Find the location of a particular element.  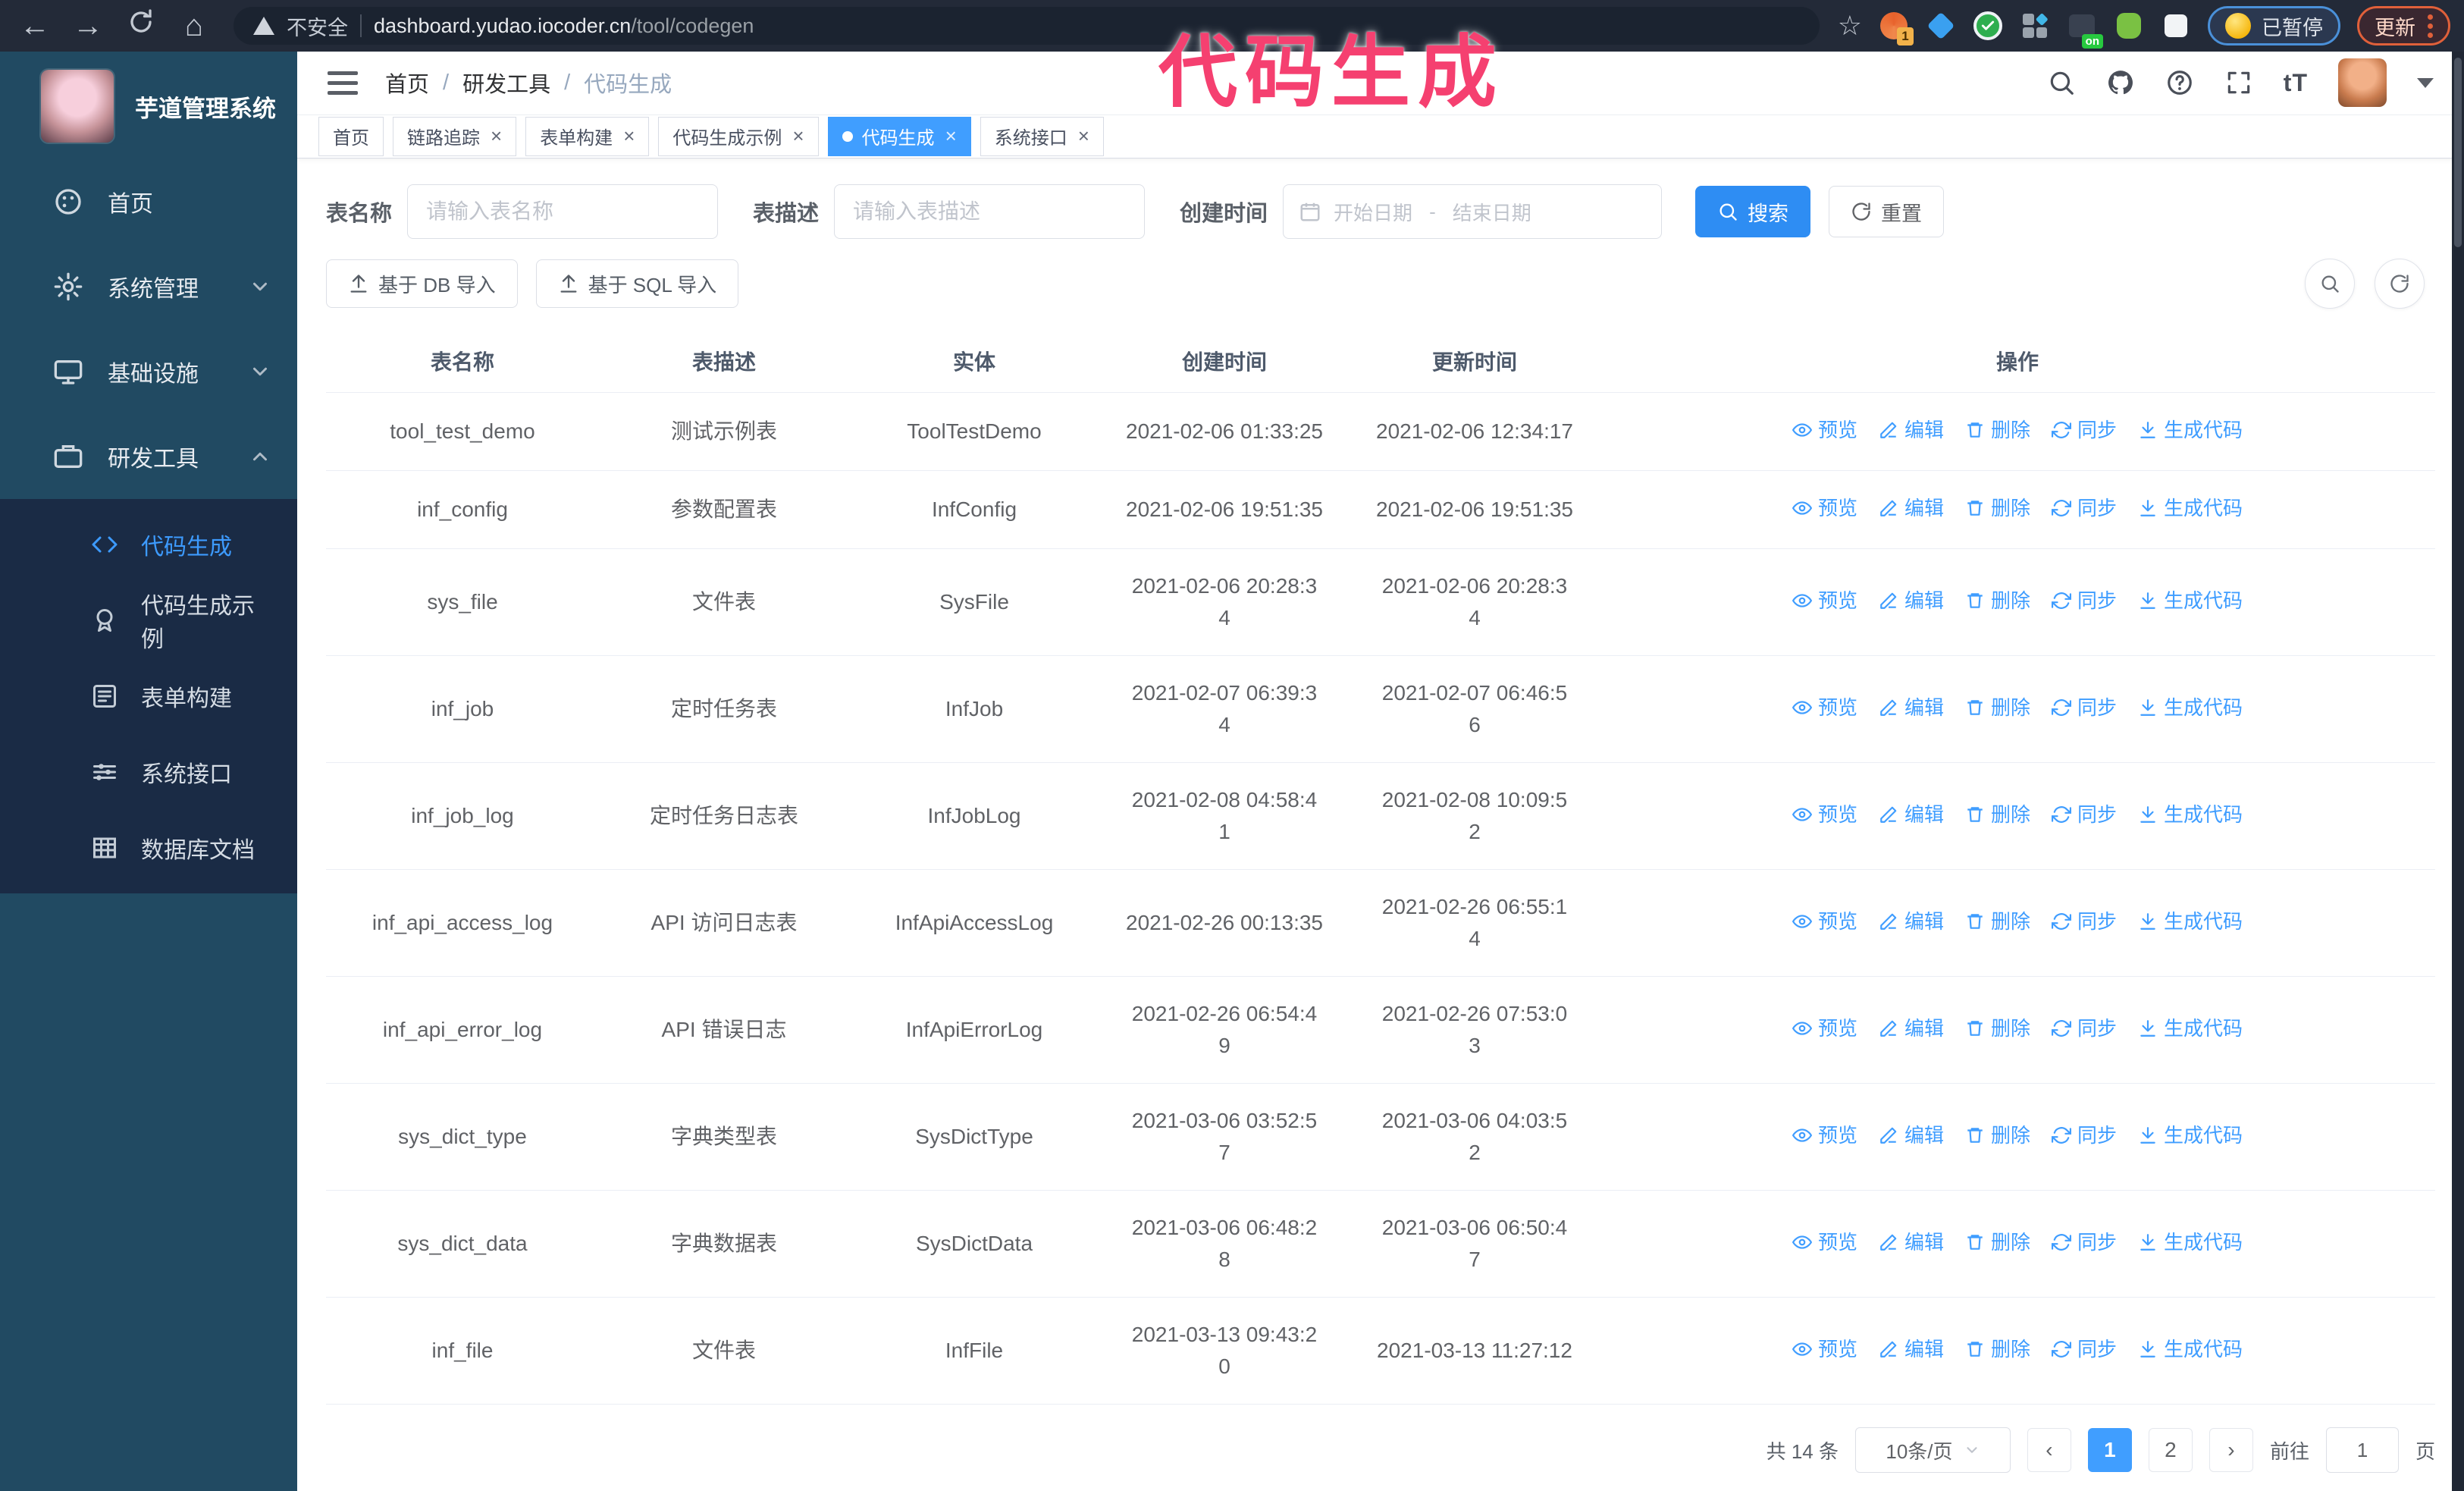

sidebar-item-db-docs: 数据库文档 is located at coordinates (148, 848).